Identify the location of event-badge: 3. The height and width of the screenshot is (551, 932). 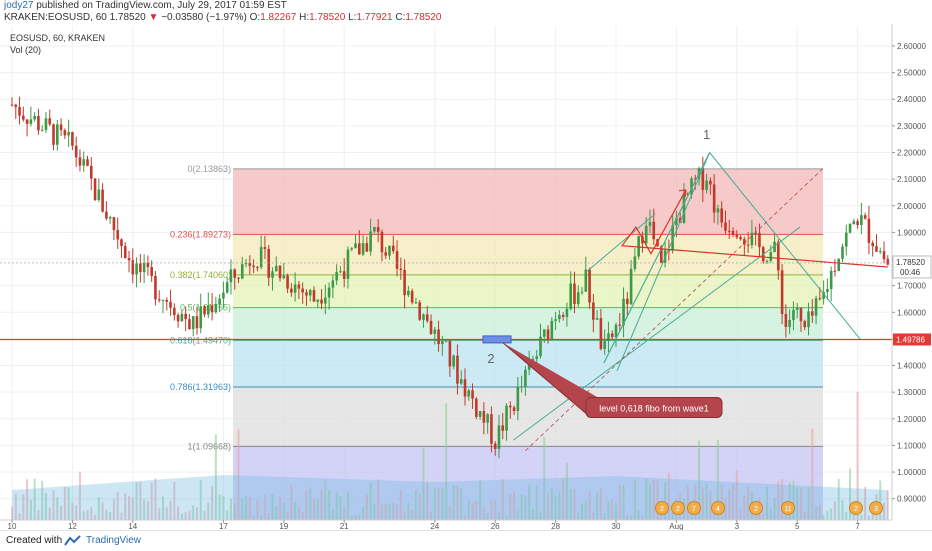
(876, 508).